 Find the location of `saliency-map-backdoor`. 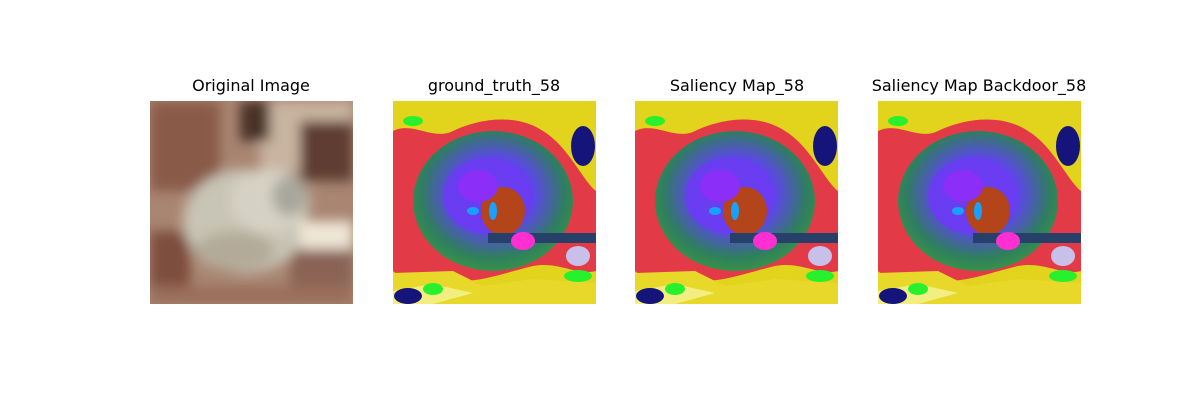

saliency-map-backdoor is located at coordinates (979, 202).